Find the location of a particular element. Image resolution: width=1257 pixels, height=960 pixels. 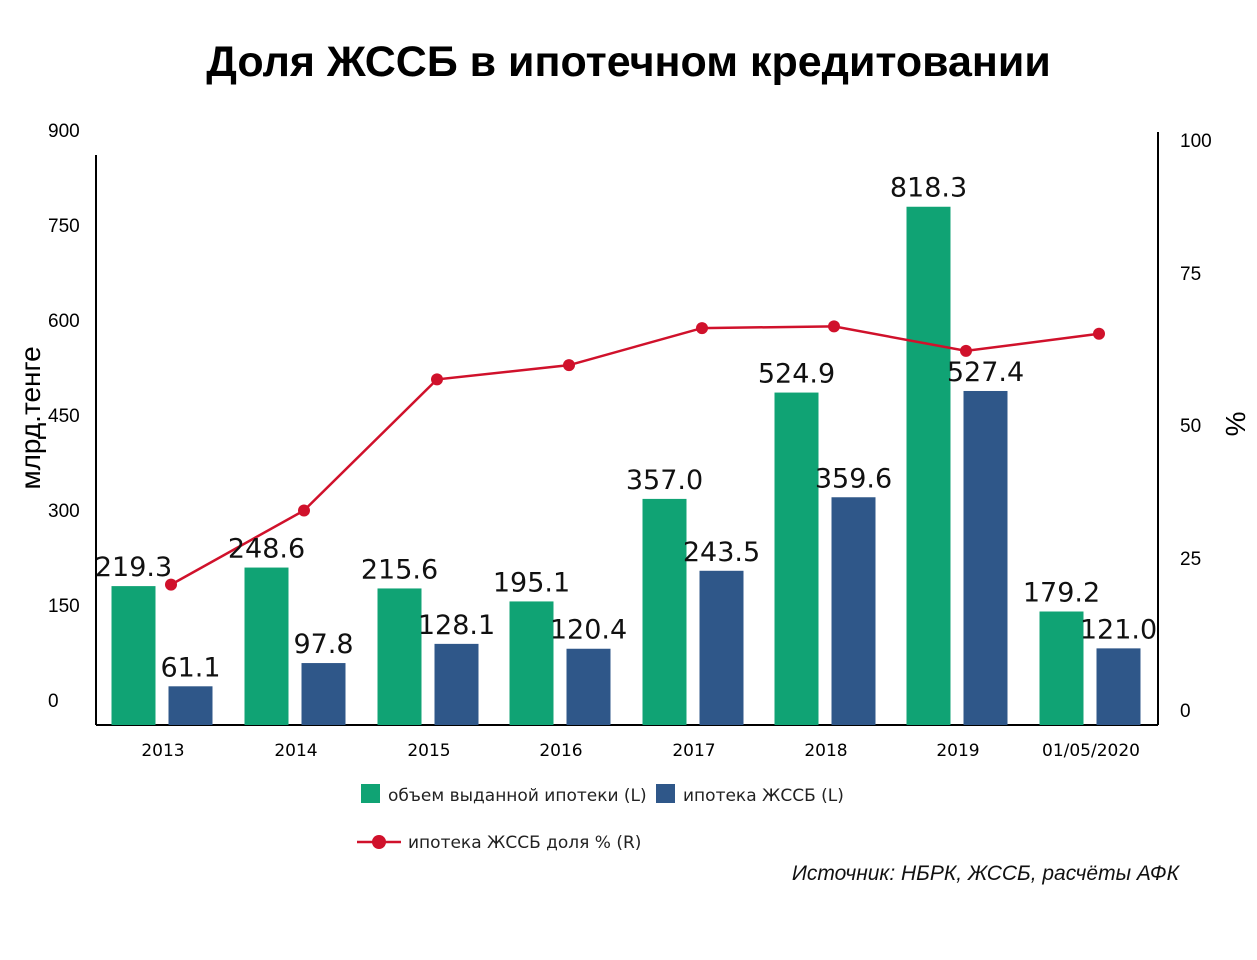

y-tick-label: 450 is located at coordinates (64, 416).